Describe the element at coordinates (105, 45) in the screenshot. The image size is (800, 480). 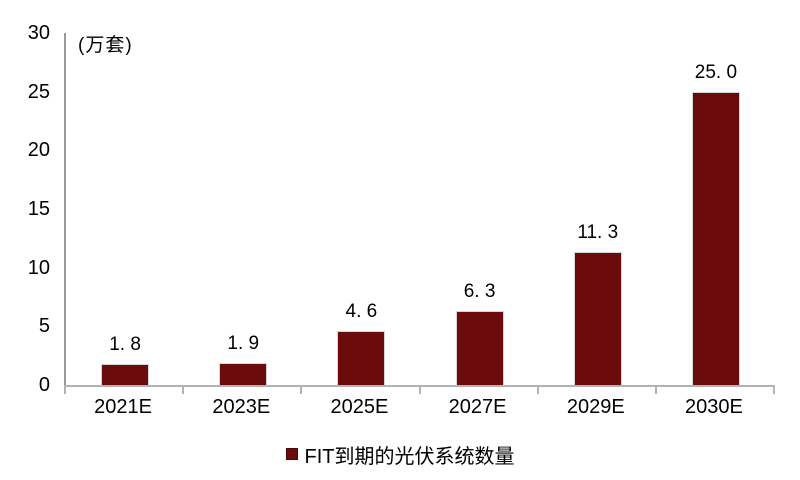
I see `y-axis-unit-label: (万套)` at that location.